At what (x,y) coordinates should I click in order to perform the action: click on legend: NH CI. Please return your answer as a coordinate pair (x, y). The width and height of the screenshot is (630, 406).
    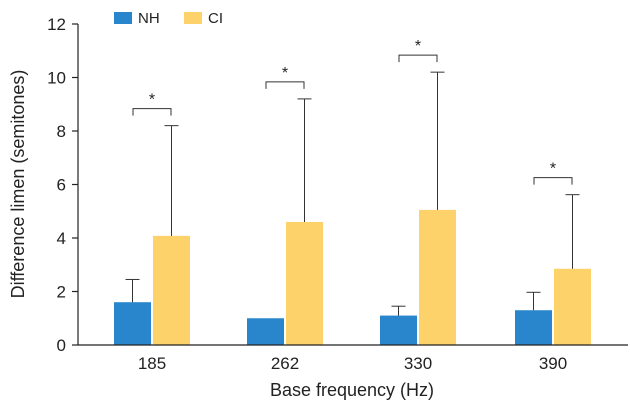
    Looking at the image, I should click on (168, 18).